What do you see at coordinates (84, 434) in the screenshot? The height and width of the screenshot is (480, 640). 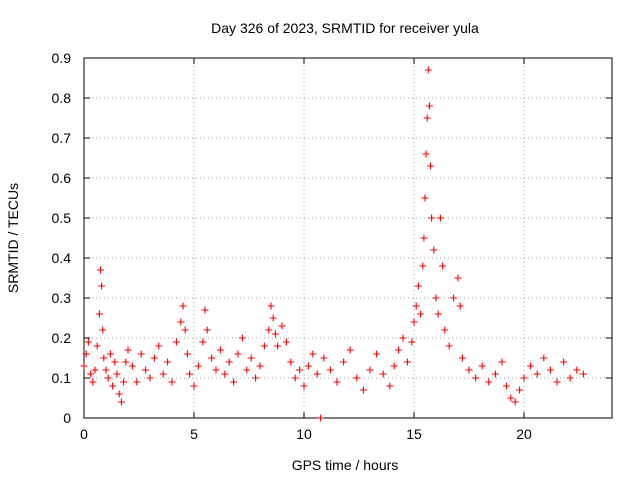 I see `x-tick-label: 0` at bounding box center [84, 434].